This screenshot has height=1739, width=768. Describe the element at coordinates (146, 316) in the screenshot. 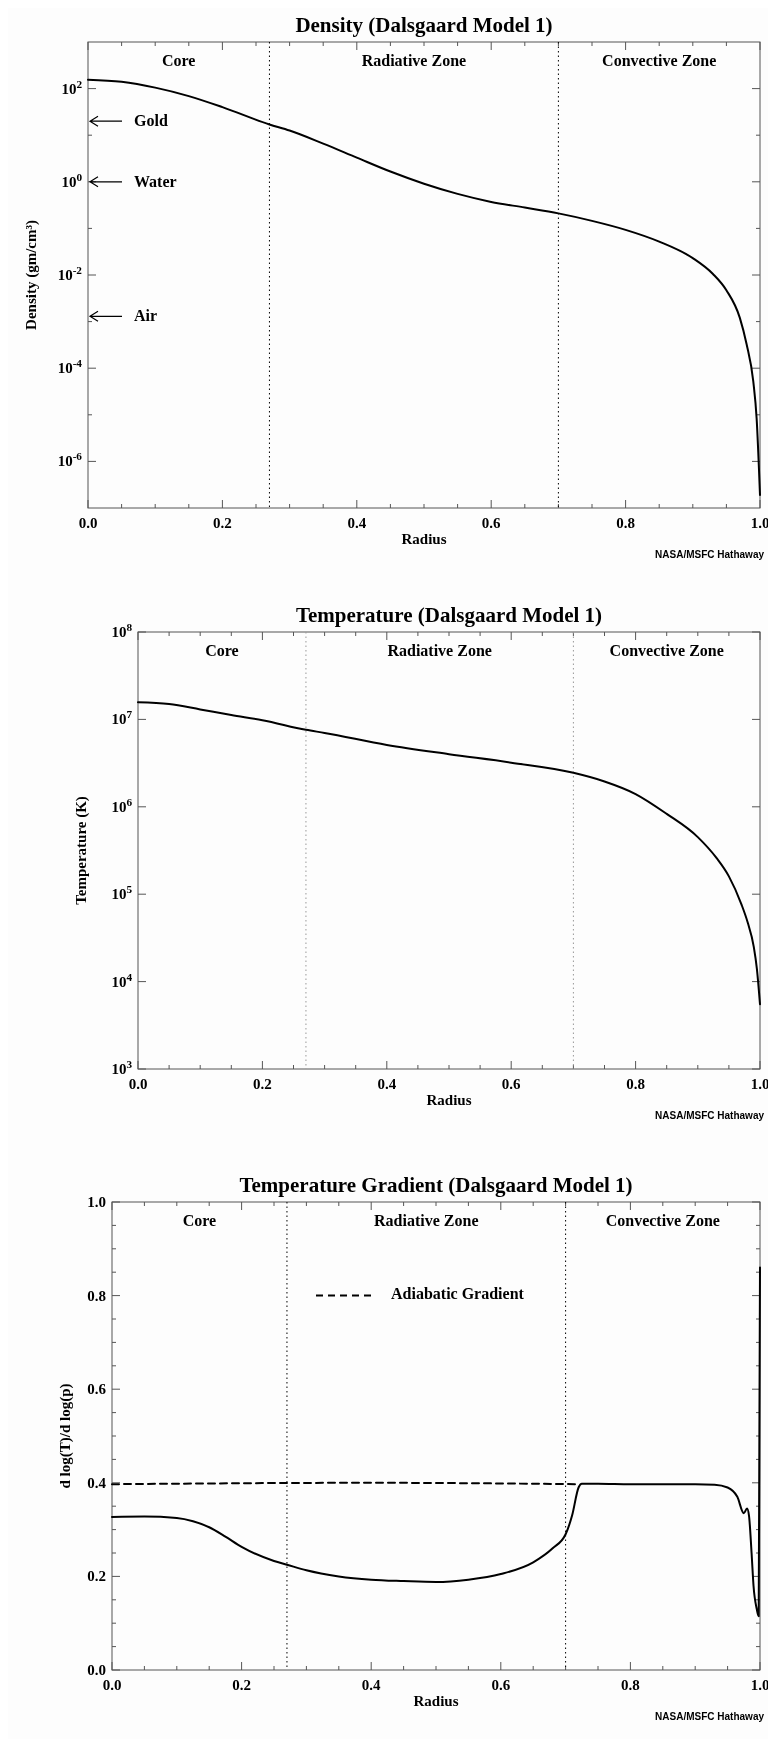

I see `ref-line-label: Air` at that location.